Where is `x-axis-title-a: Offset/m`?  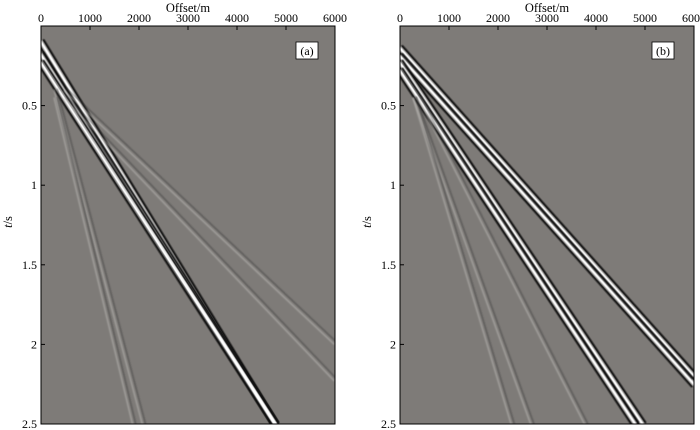 x-axis-title-a: Offset/m is located at coordinates (188, 8).